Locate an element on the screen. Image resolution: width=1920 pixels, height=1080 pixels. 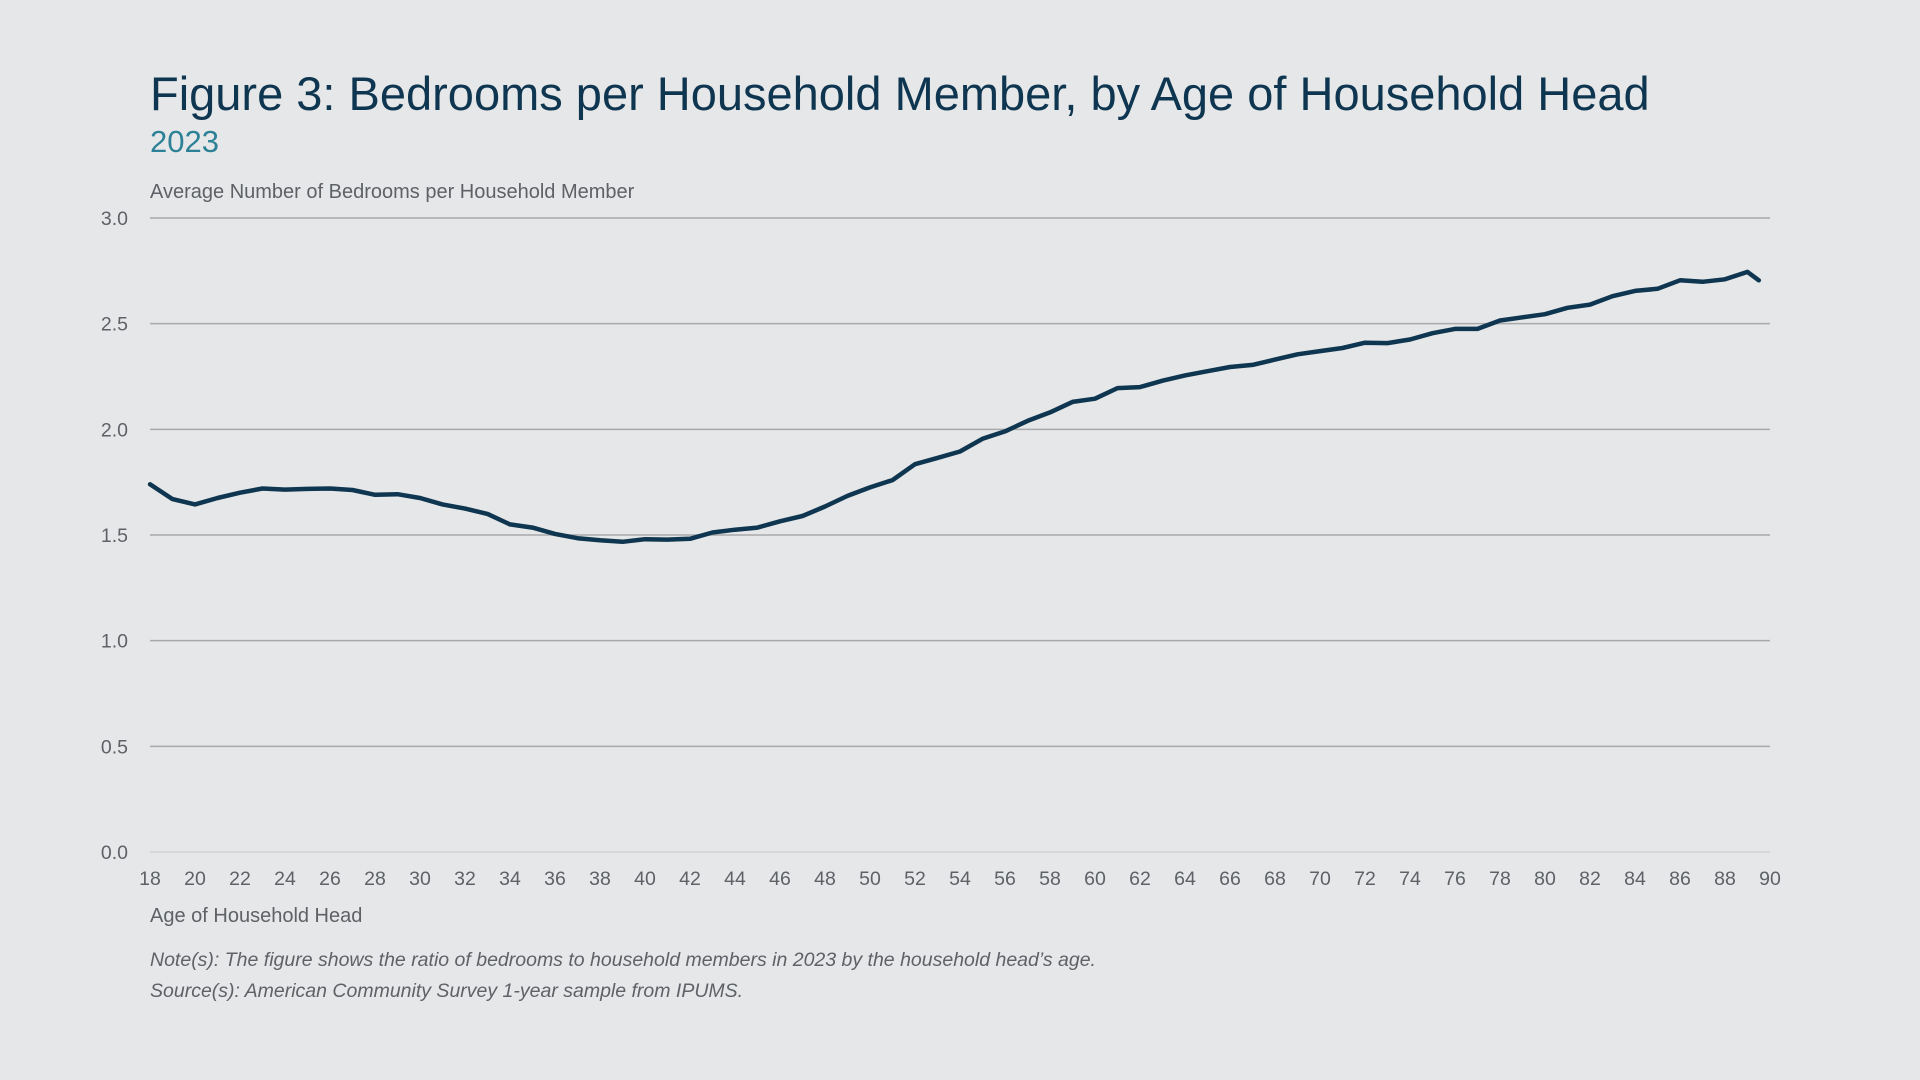
y-tick-label: 1.0 is located at coordinates (114, 642).